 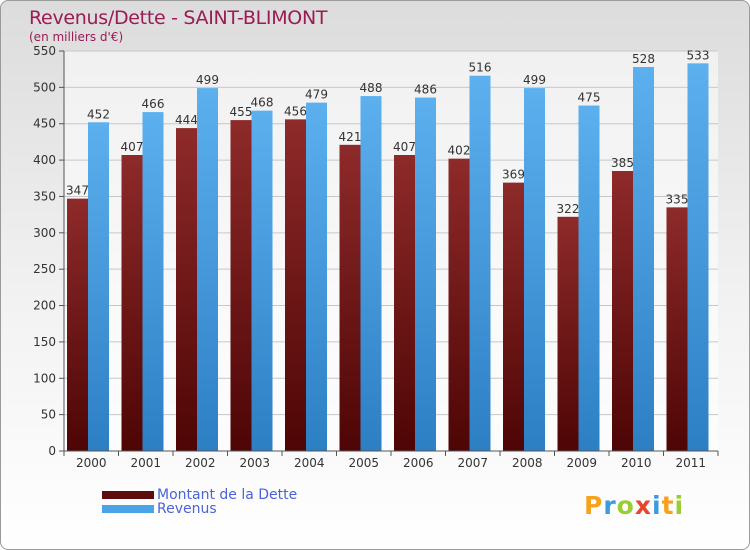 What do you see at coordinates (643, 505) in the screenshot?
I see `logo-letter: x` at bounding box center [643, 505].